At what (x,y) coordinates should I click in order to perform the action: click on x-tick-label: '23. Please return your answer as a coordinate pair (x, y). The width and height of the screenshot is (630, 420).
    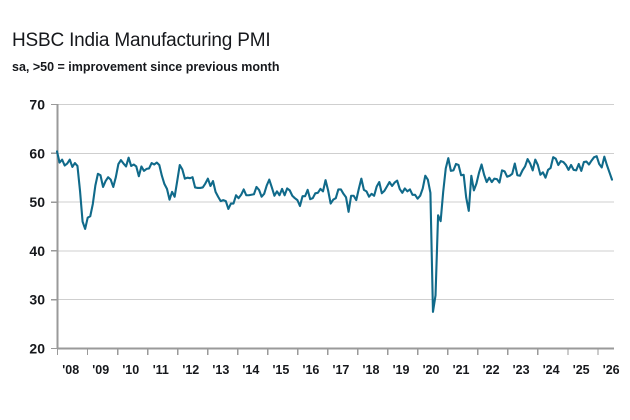
    Looking at the image, I should click on (521, 370).